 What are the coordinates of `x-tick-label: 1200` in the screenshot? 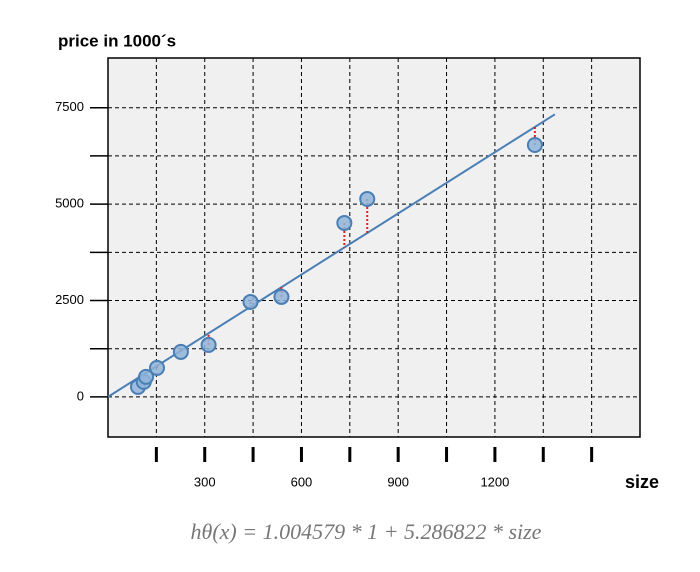 It's located at (494, 481).